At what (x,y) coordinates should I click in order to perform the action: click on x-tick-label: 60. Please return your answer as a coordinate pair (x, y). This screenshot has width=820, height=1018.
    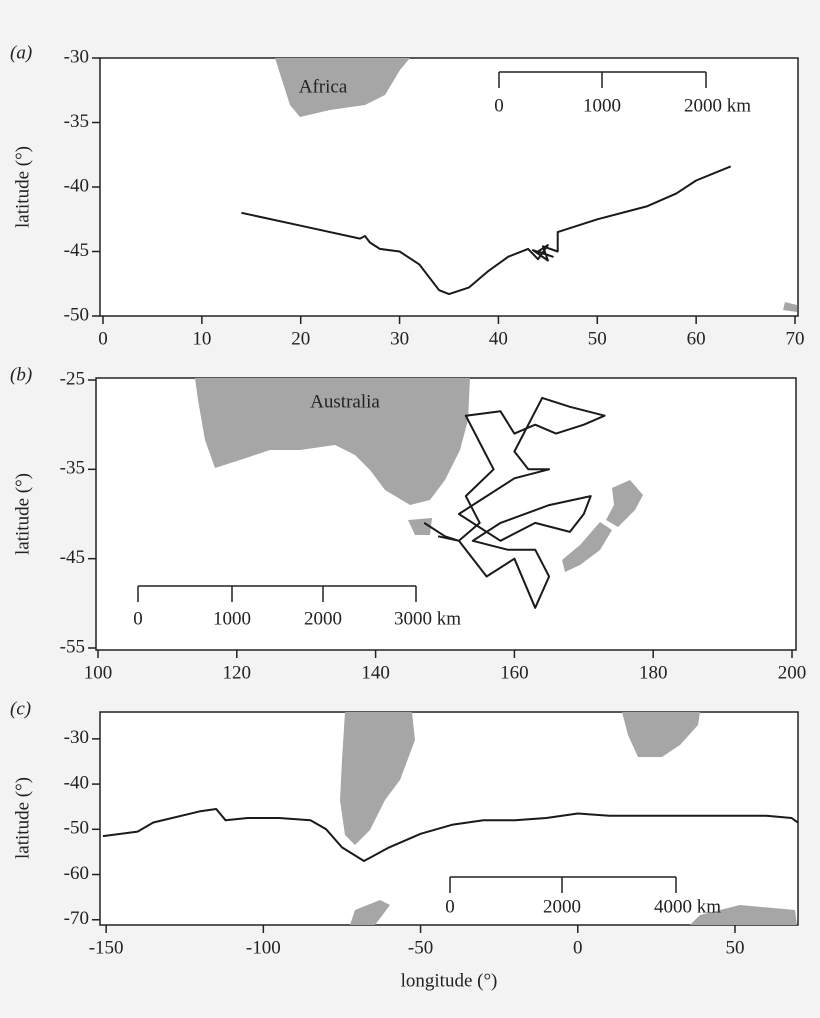
    Looking at the image, I should click on (696, 338).